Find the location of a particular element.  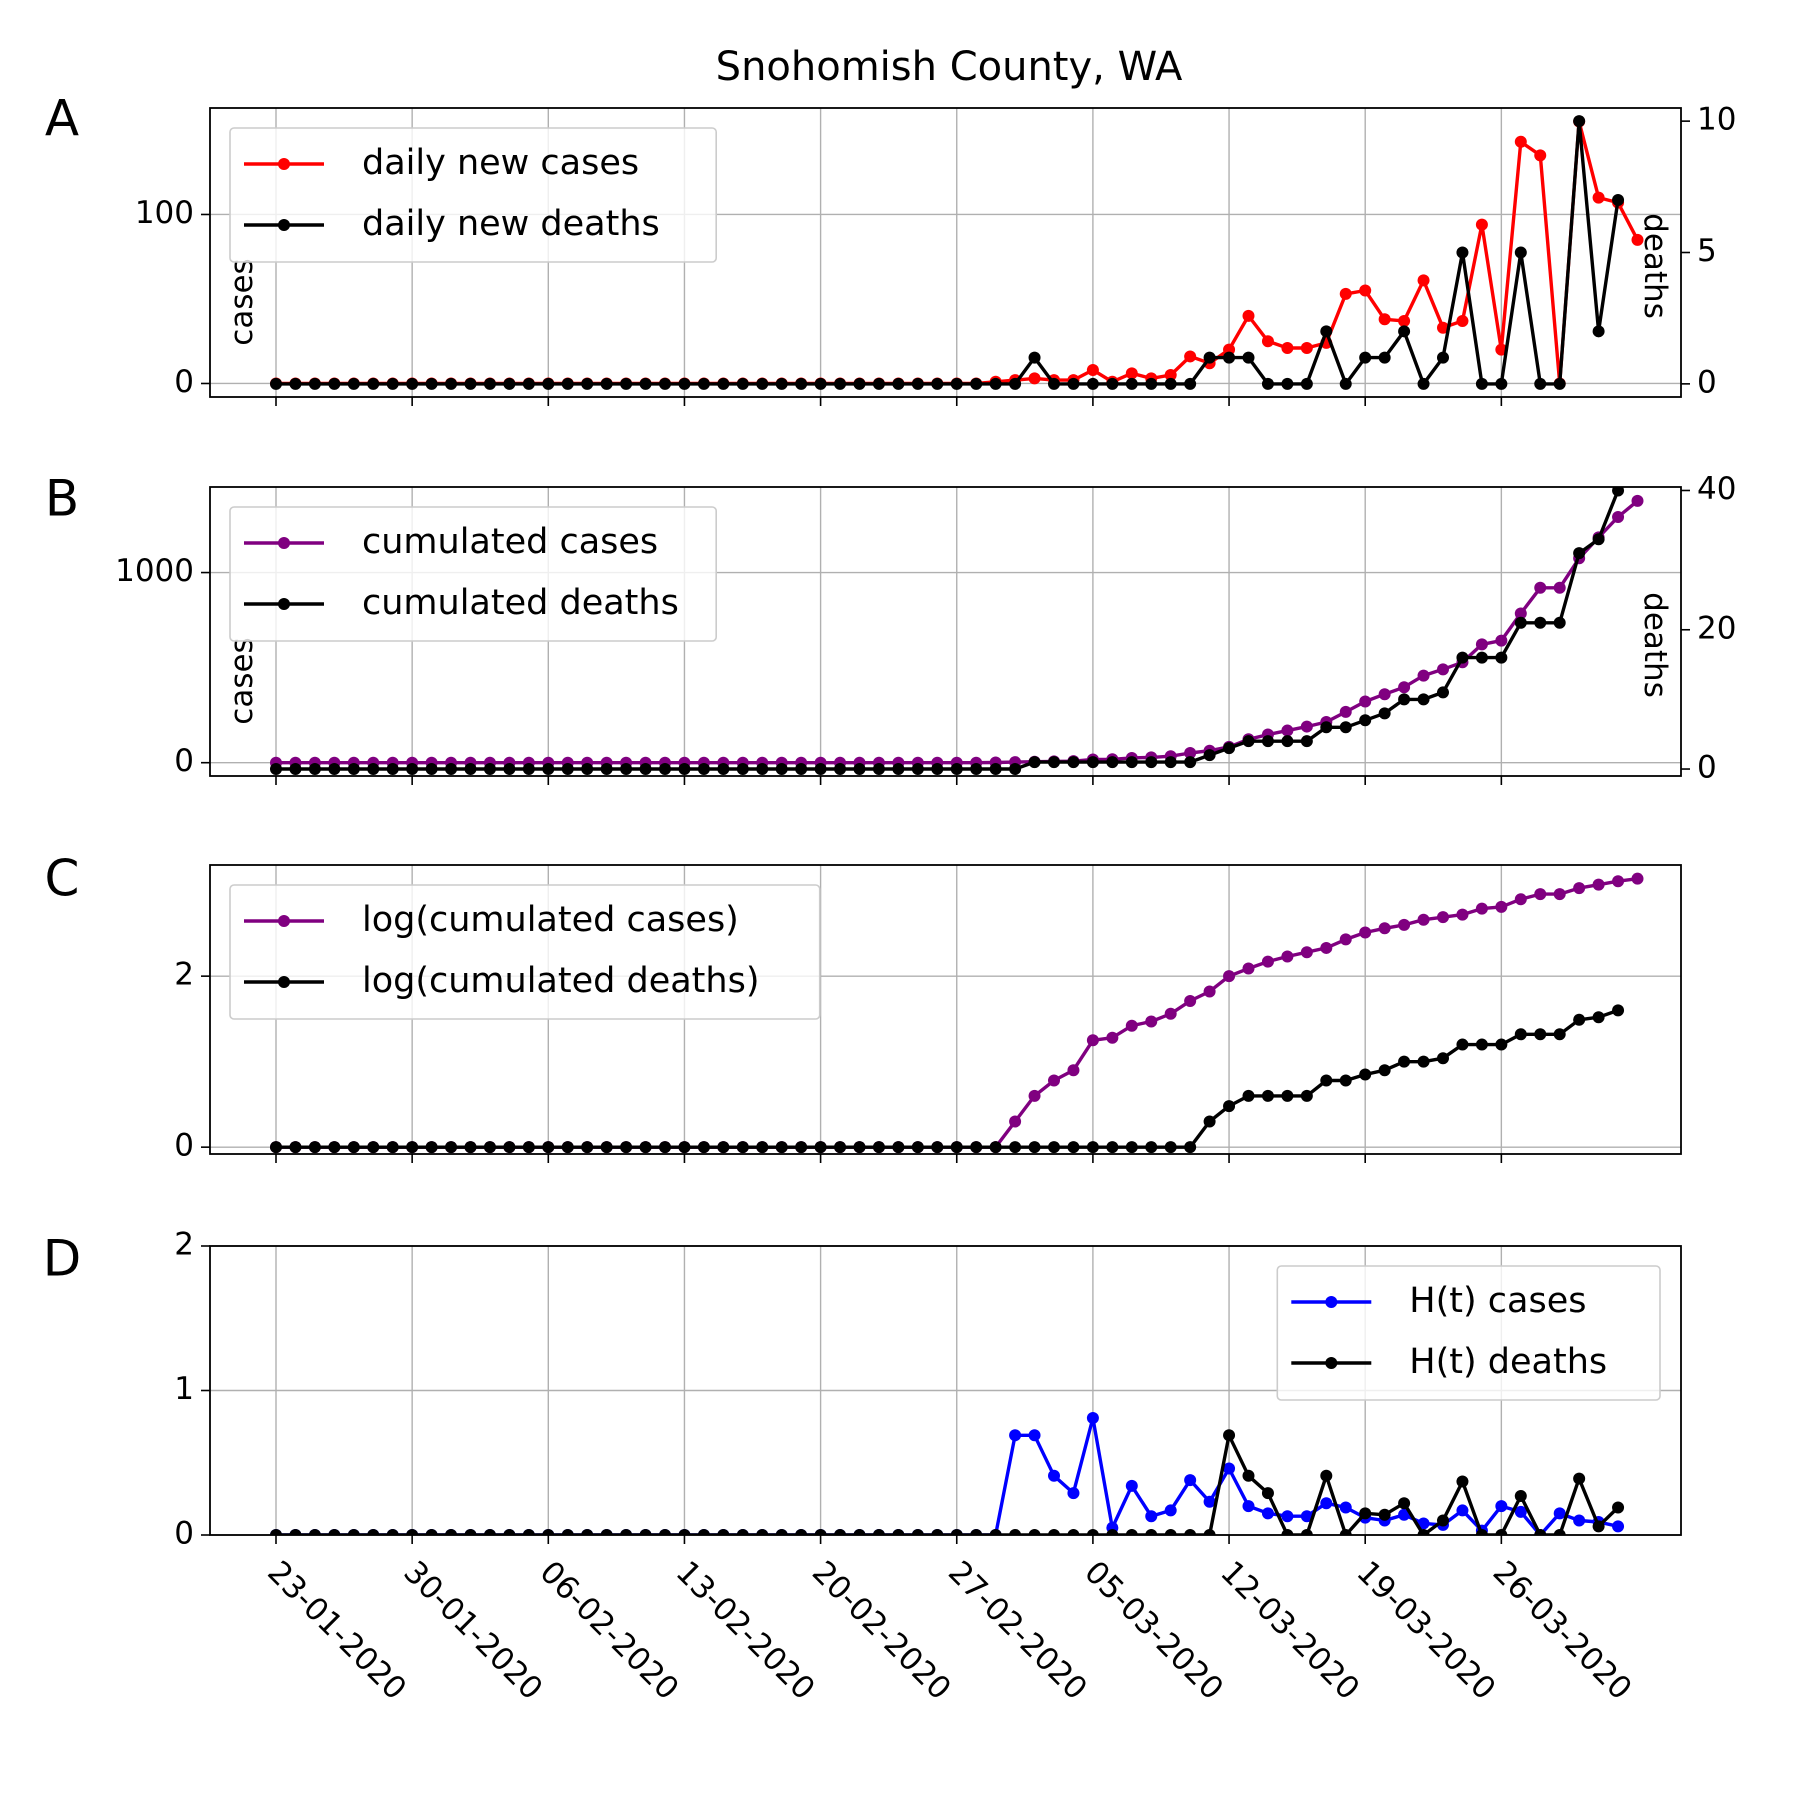

axes-frame is located at coordinates (945, 1009).